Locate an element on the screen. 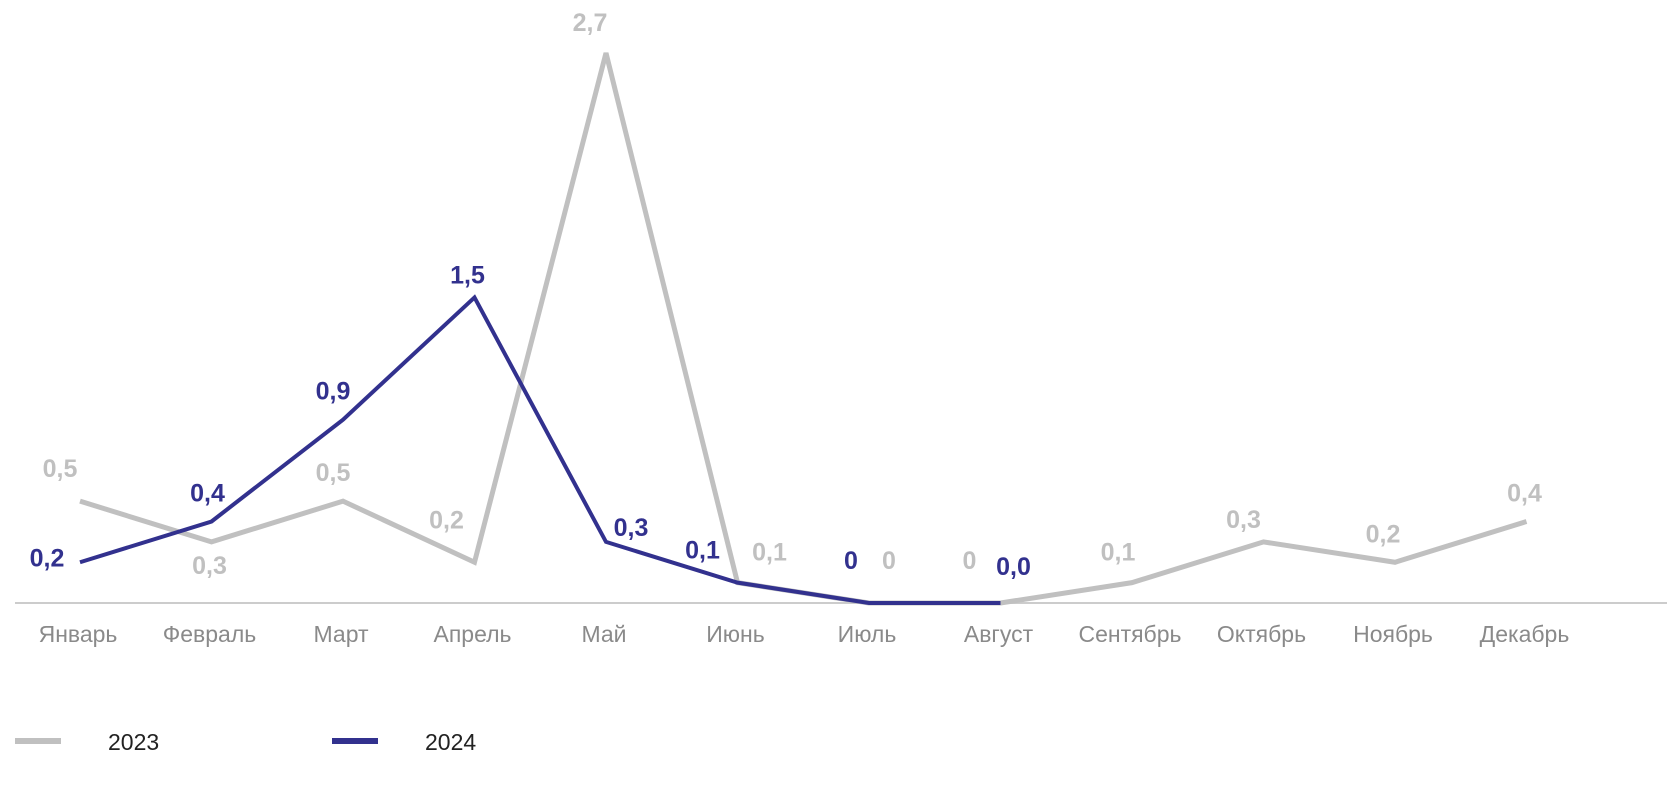 The image size is (1667, 801). legend-label-2024: 2024 is located at coordinates (450, 742).